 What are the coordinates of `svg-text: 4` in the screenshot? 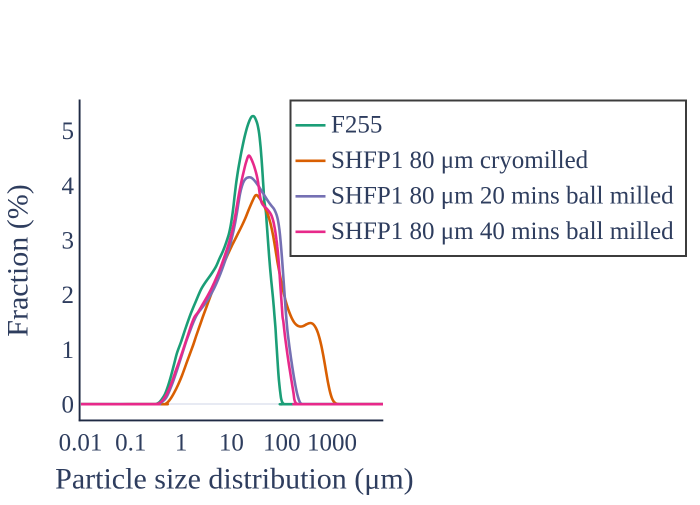 It's located at (68, 186).